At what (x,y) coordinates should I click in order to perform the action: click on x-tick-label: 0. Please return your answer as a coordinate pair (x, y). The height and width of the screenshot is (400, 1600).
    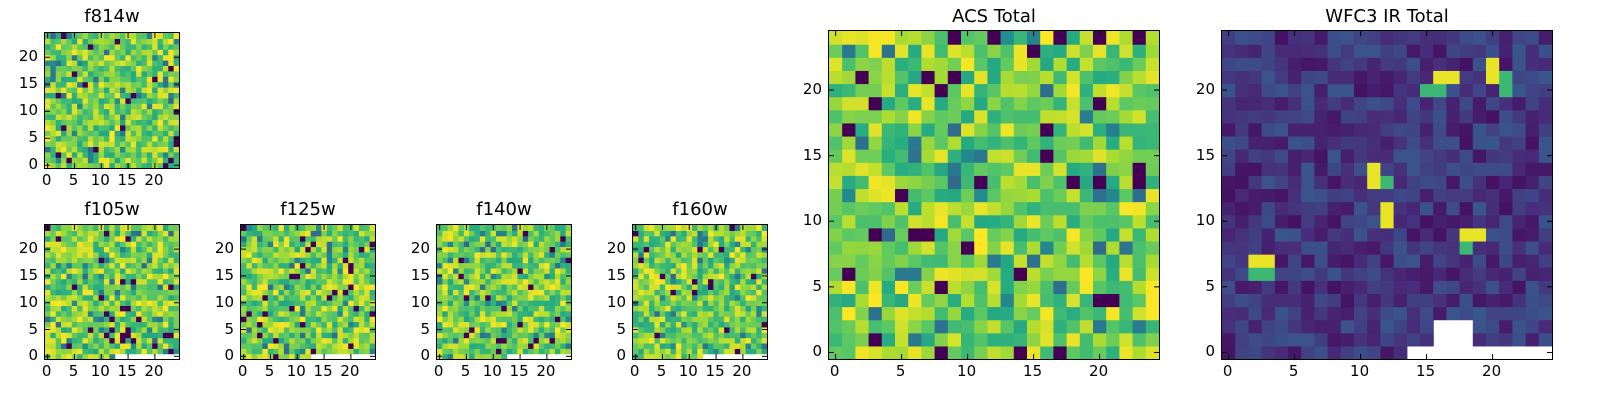
    Looking at the image, I should click on (242, 371).